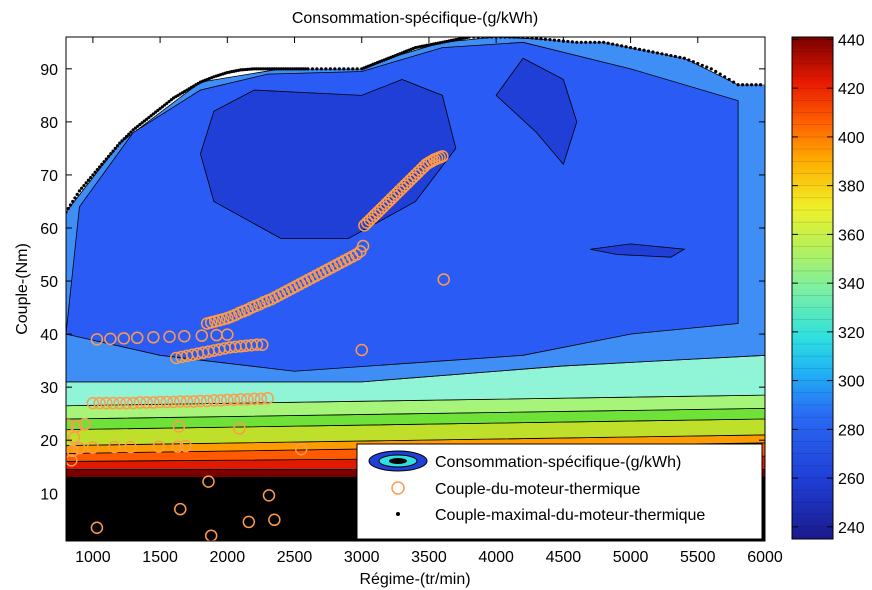 The width and height of the screenshot is (872, 590). Describe the element at coordinates (160, 557) in the screenshot. I see `x-tick-label: 1500` at that location.